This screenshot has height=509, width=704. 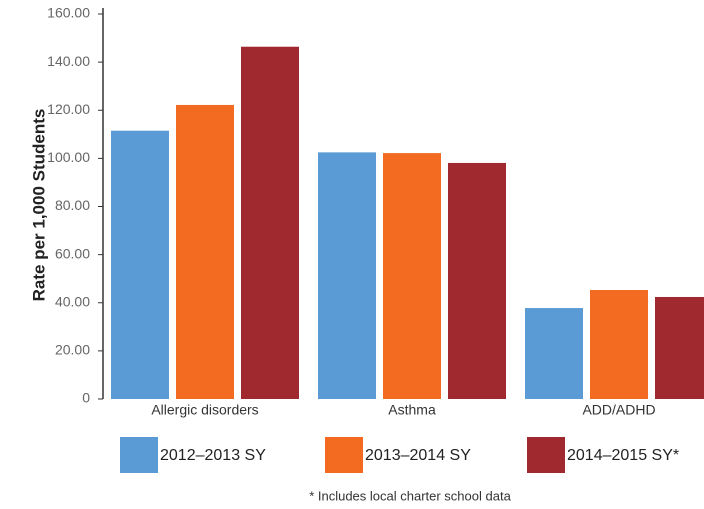 What do you see at coordinates (68, 157) in the screenshot?
I see `y-tick-label: 100.00` at bounding box center [68, 157].